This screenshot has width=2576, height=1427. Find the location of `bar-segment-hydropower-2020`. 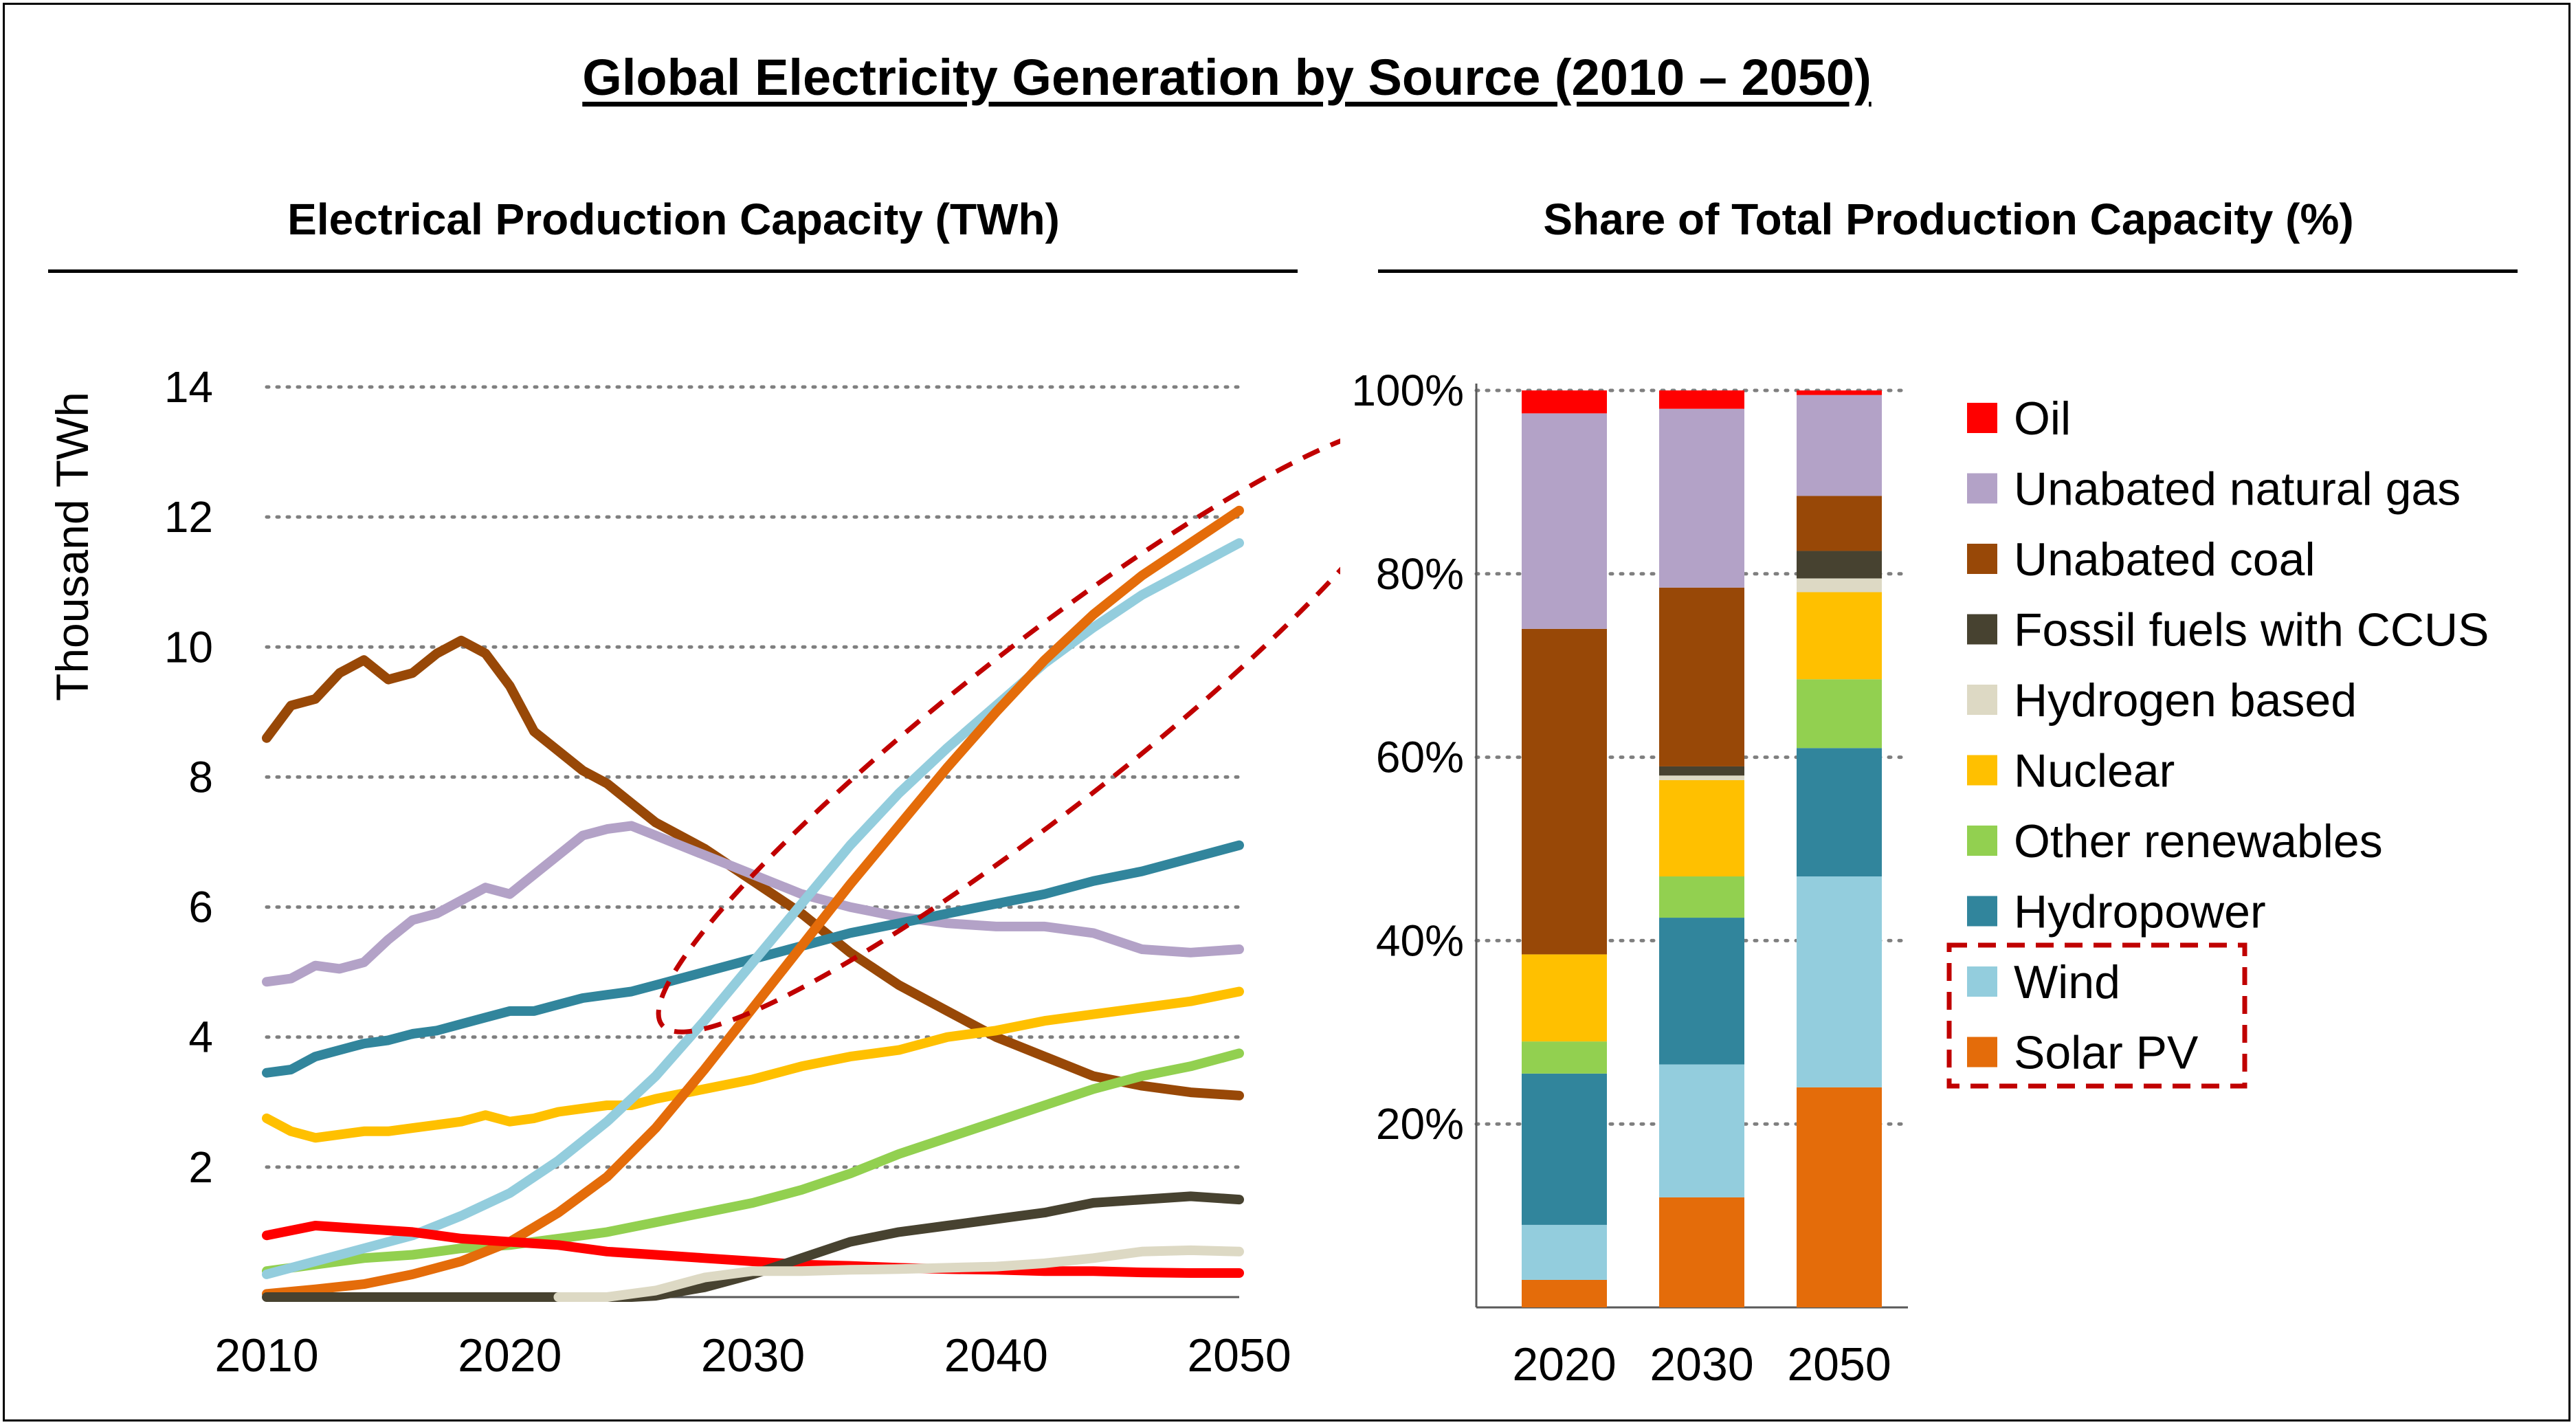

bar-segment-hydropower-2020 is located at coordinates (1564, 1149).